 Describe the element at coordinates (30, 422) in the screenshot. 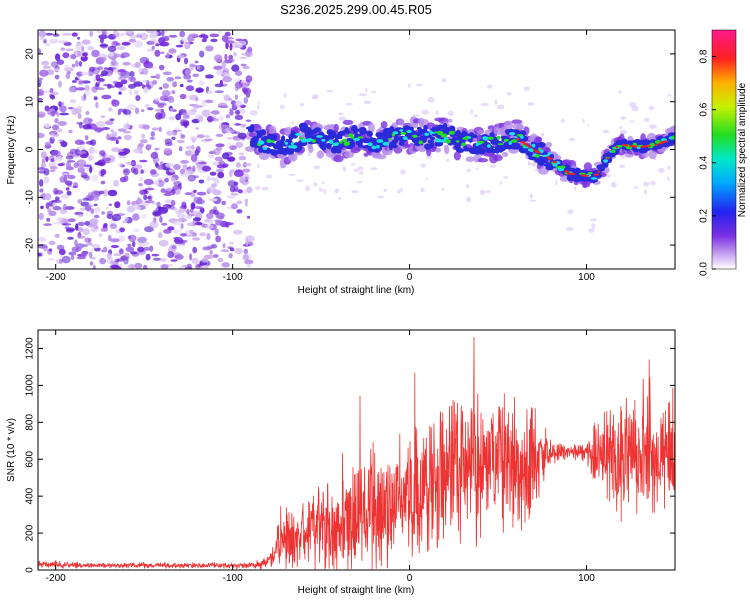

I see `snr-y-tick: 800` at that location.